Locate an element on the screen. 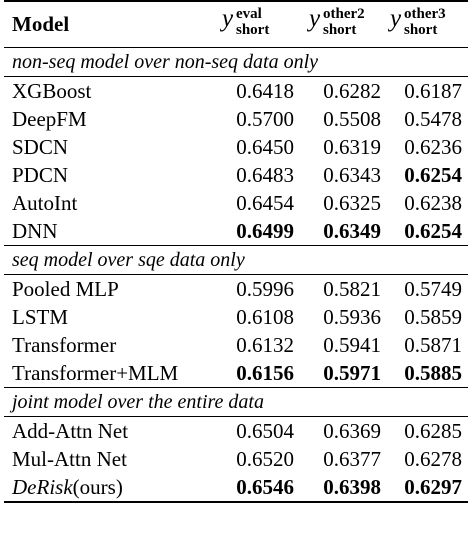 Image resolution: width=474 pixels, height=535 pixels. metric-value: 0.6369 is located at coordinates (352, 430).